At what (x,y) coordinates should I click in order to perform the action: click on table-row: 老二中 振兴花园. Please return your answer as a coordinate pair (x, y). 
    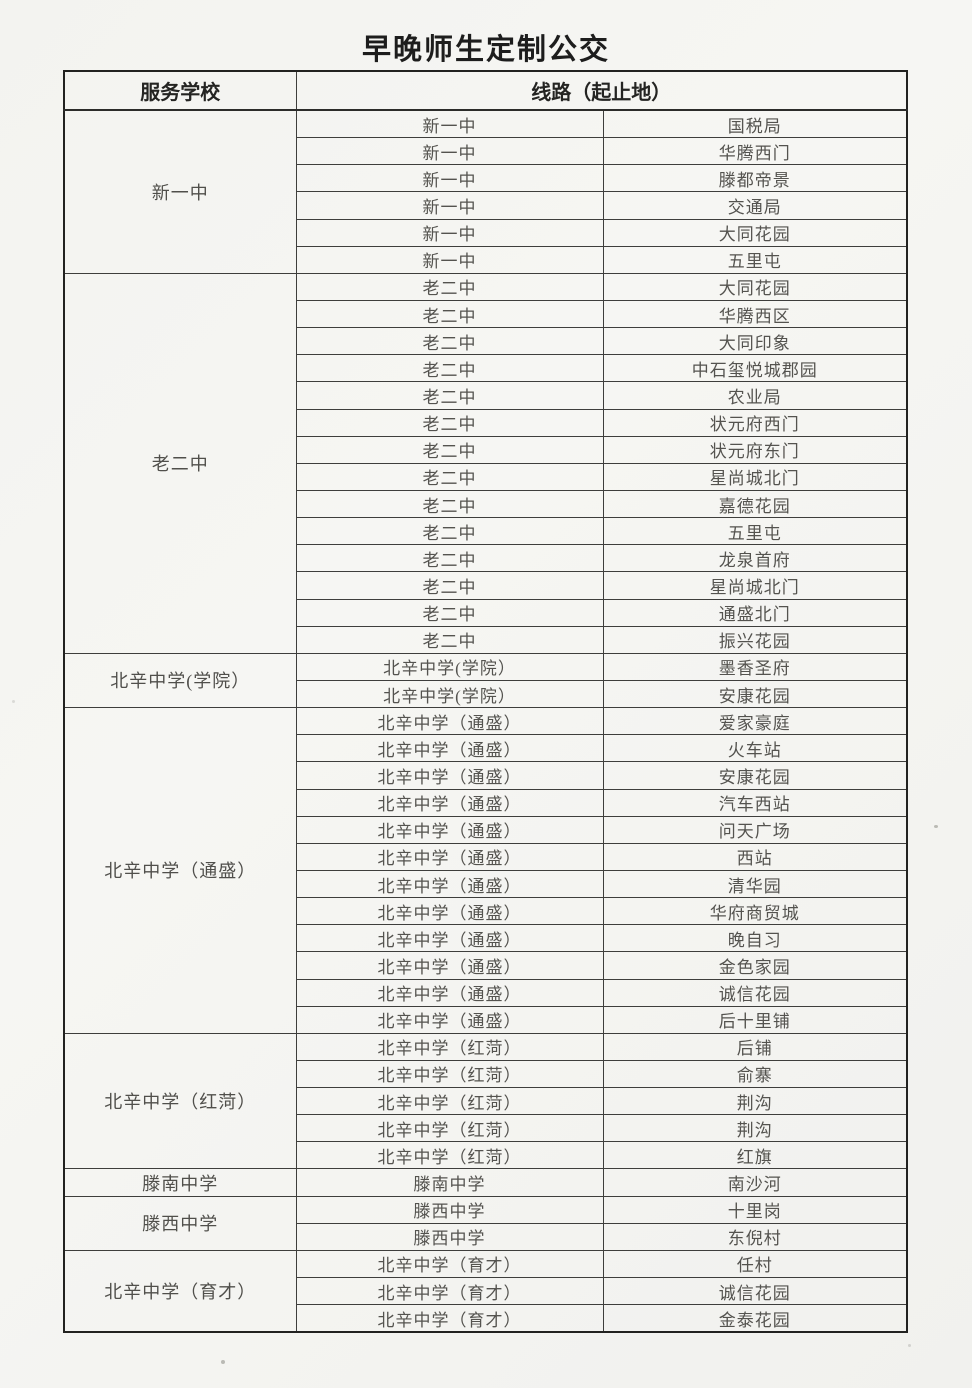
    Looking at the image, I should click on (486, 639).